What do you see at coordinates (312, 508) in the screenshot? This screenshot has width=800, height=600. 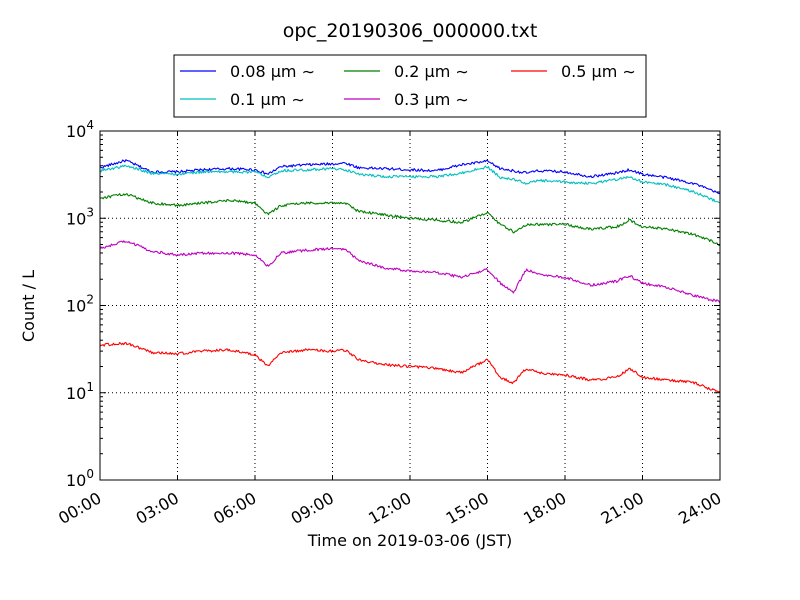 I see `x-tick-label: 09:00` at bounding box center [312, 508].